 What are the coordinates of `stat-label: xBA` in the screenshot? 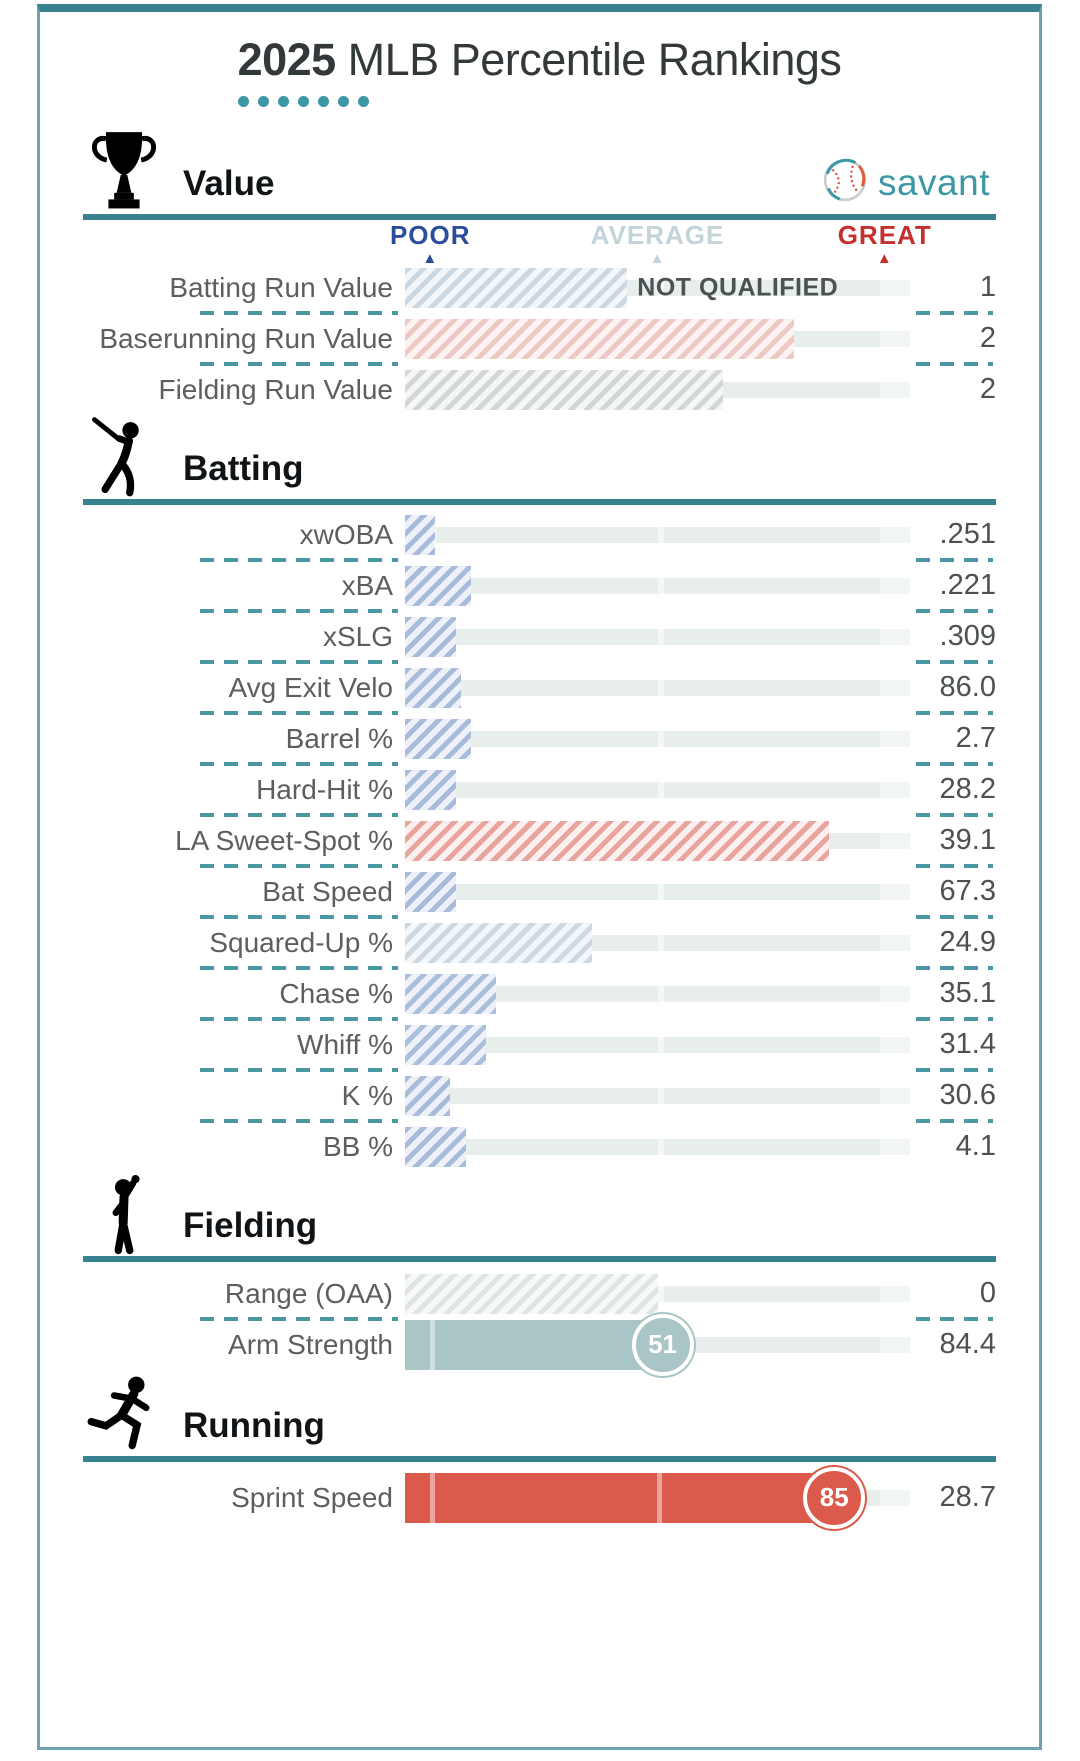 It's located at (367, 585).